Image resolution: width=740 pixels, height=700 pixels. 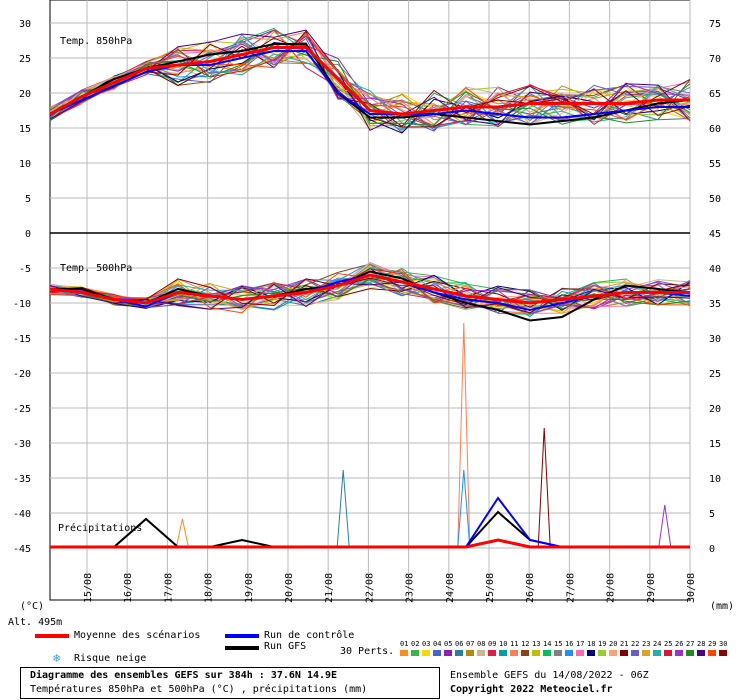 What do you see at coordinates (635, 644) in the screenshot?
I see `pert-number: 22` at bounding box center [635, 644].